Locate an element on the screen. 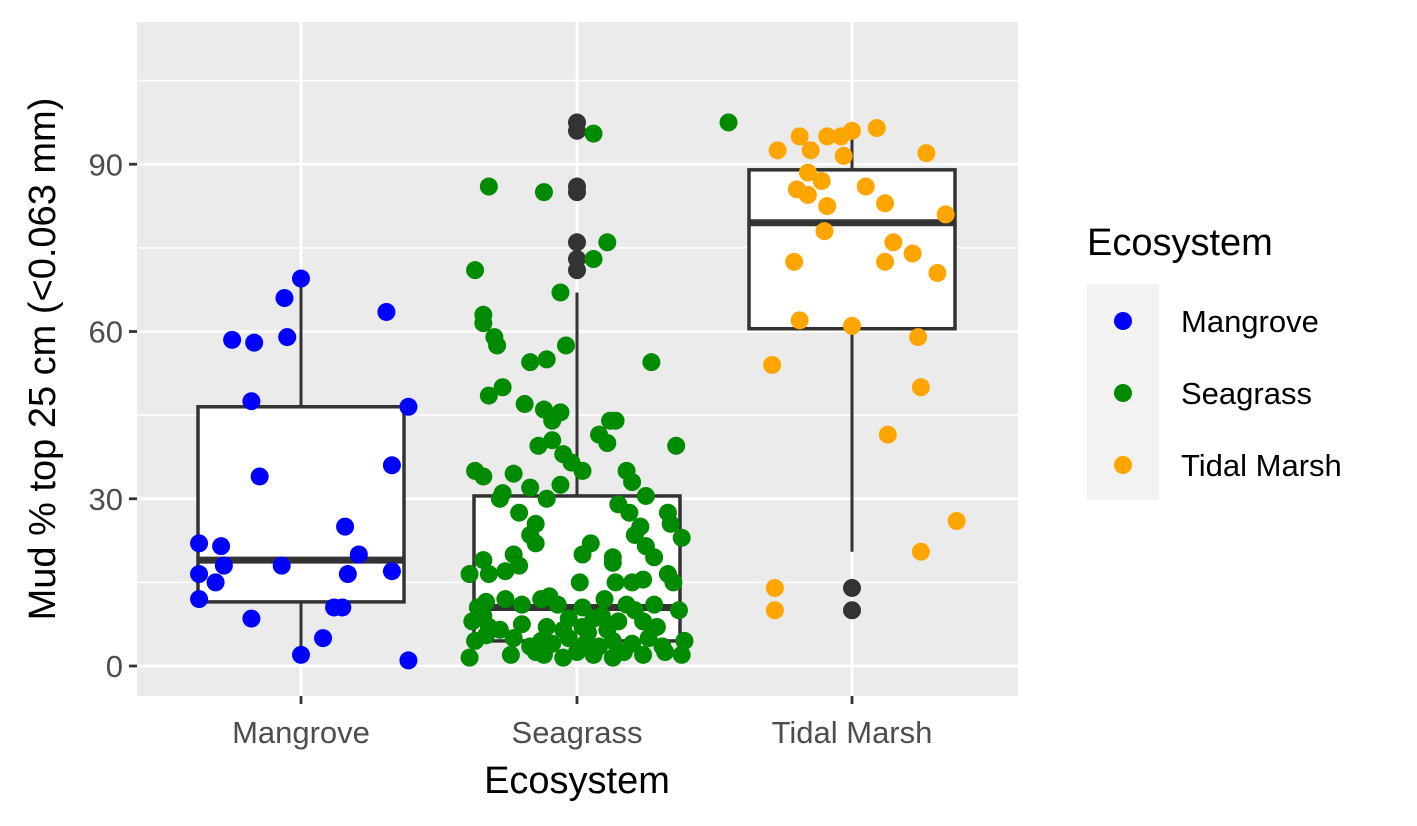 This screenshot has height=826, width=1417. legend-key-tidal-marsh is located at coordinates (1123, 465).